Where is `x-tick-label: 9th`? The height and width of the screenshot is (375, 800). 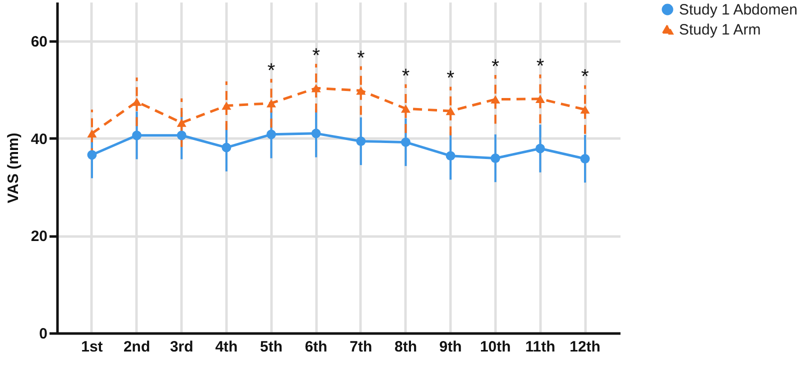
x-tick-label: 9th is located at coordinates (450, 347).